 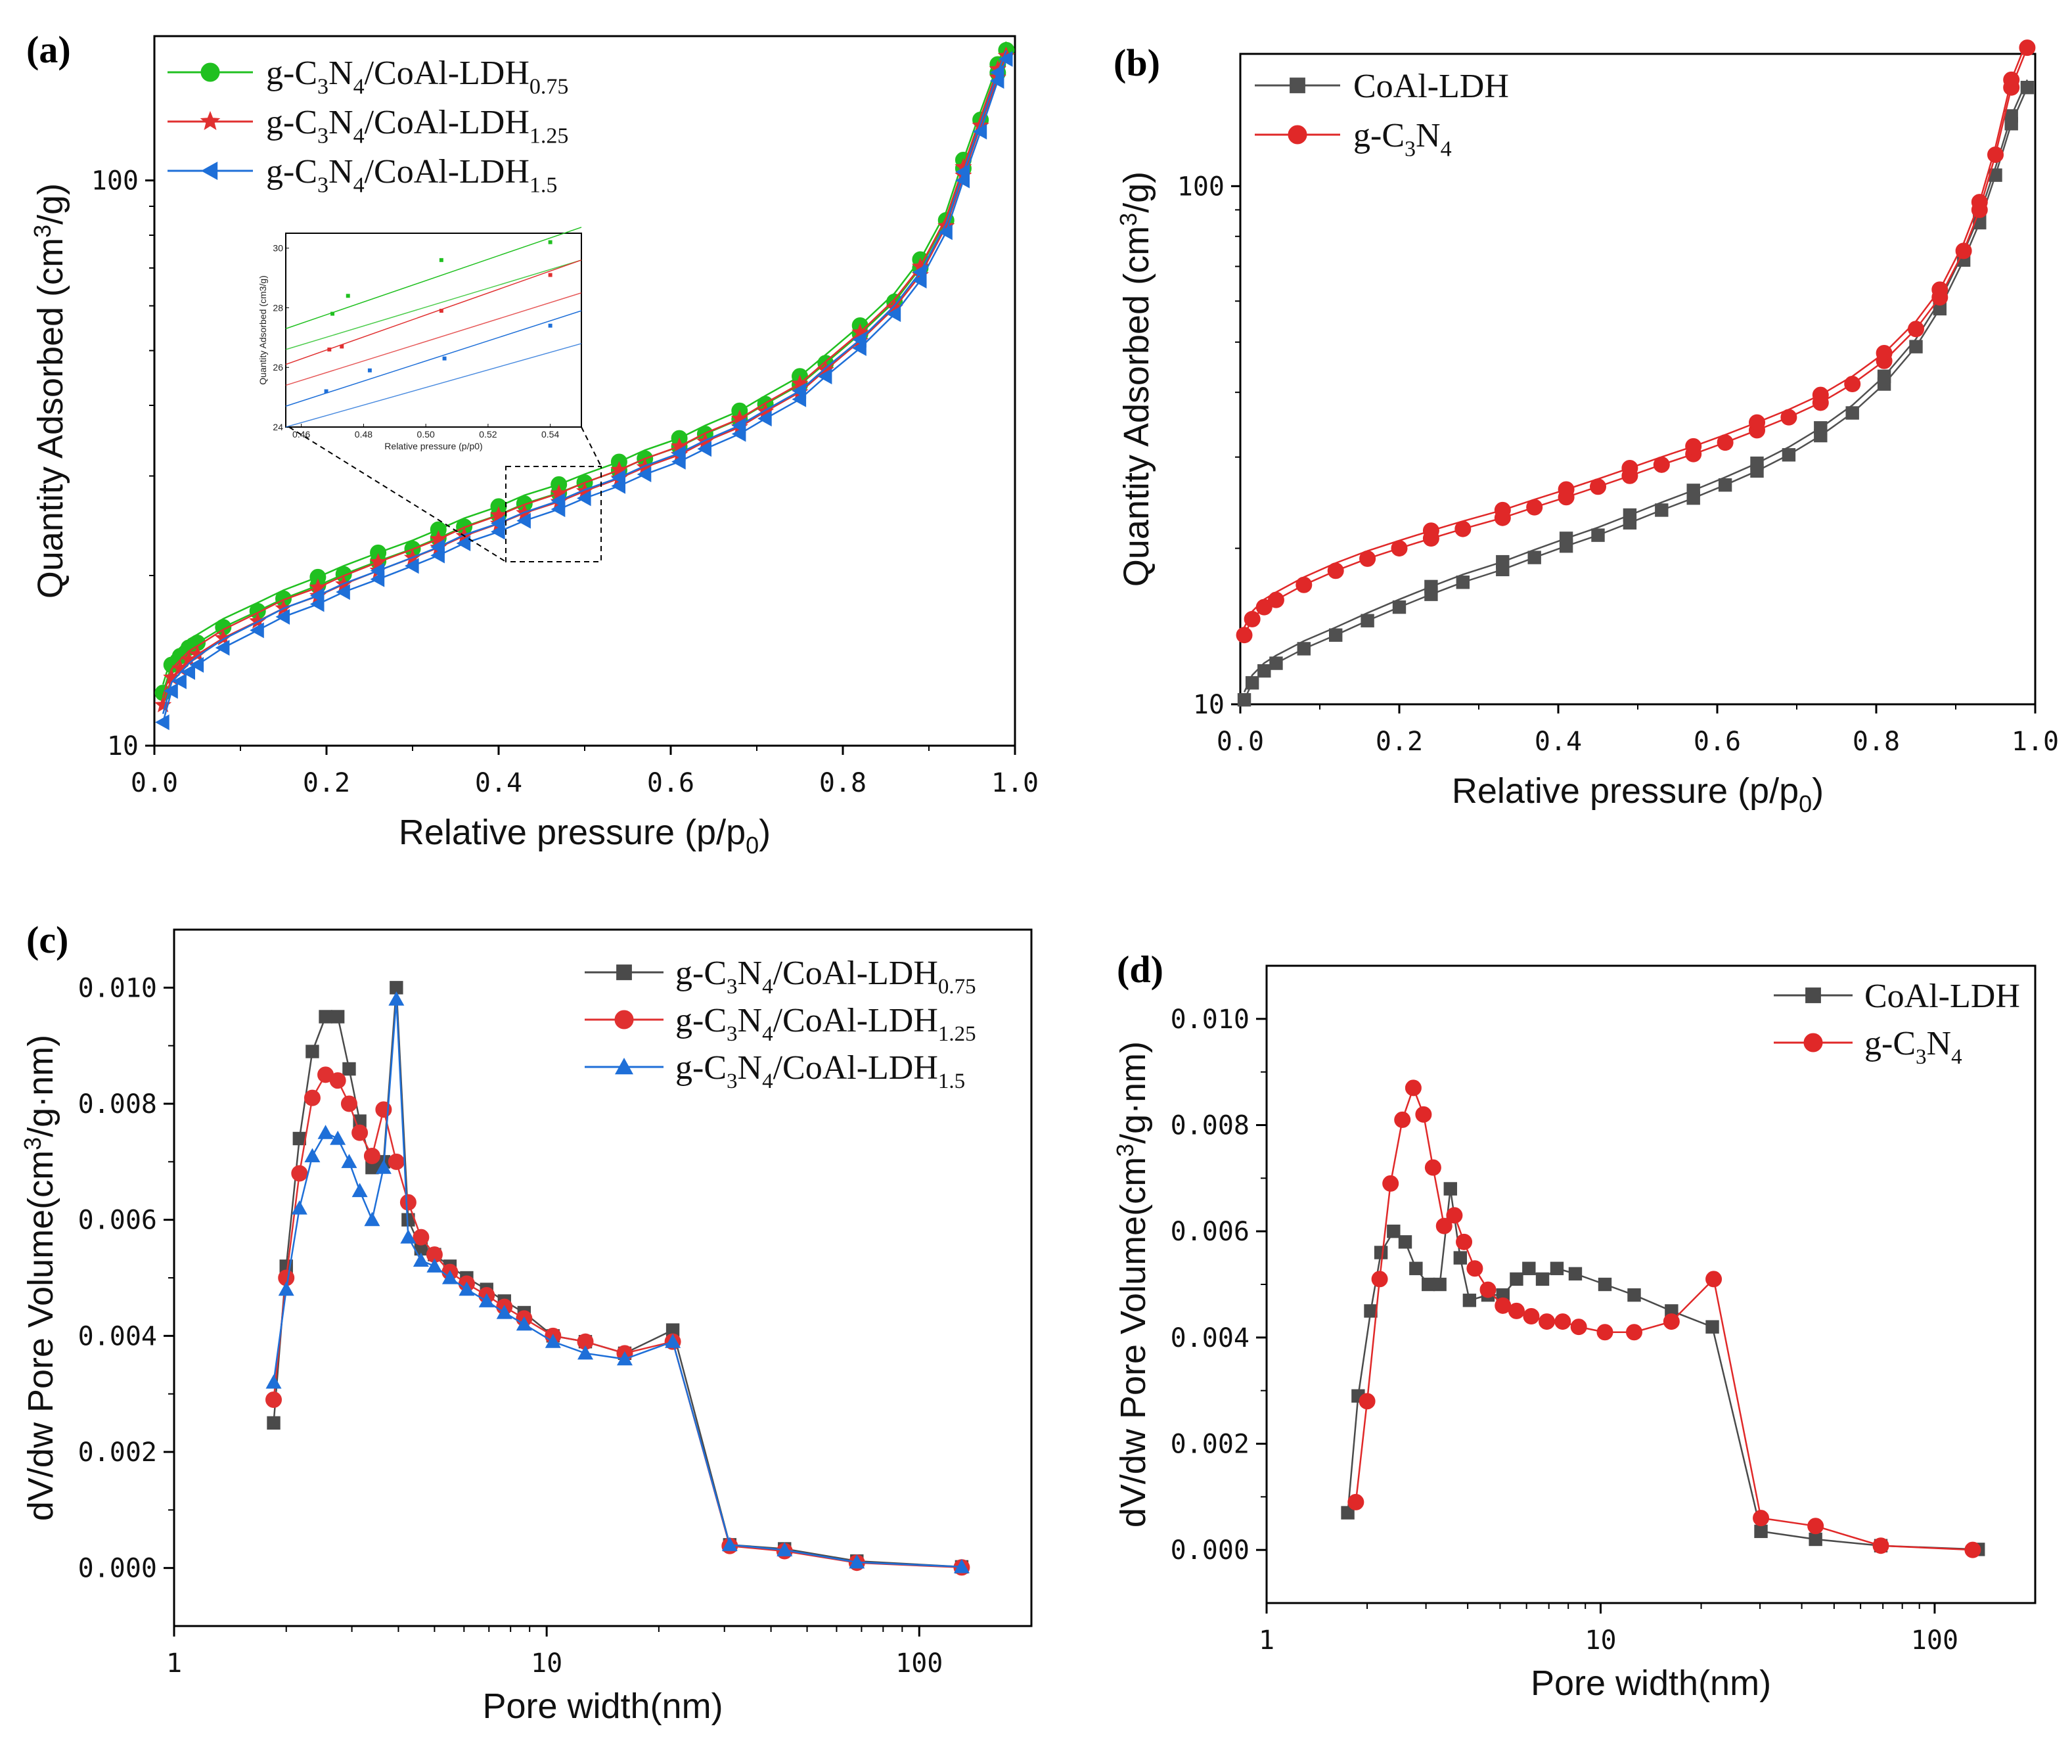 What do you see at coordinates (585, 836) in the screenshot?
I see `x-axis-title: Relative pressure (p/p0)` at bounding box center [585, 836].